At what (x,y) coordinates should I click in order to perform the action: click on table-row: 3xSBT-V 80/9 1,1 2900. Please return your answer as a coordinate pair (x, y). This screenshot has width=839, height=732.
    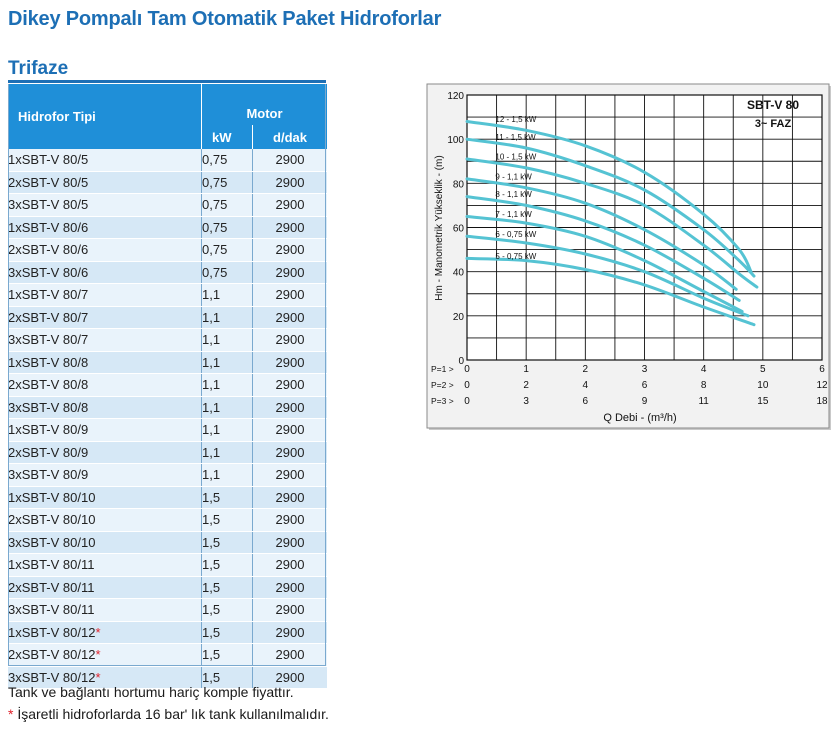
    Looking at the image, I should click on (167, 475).